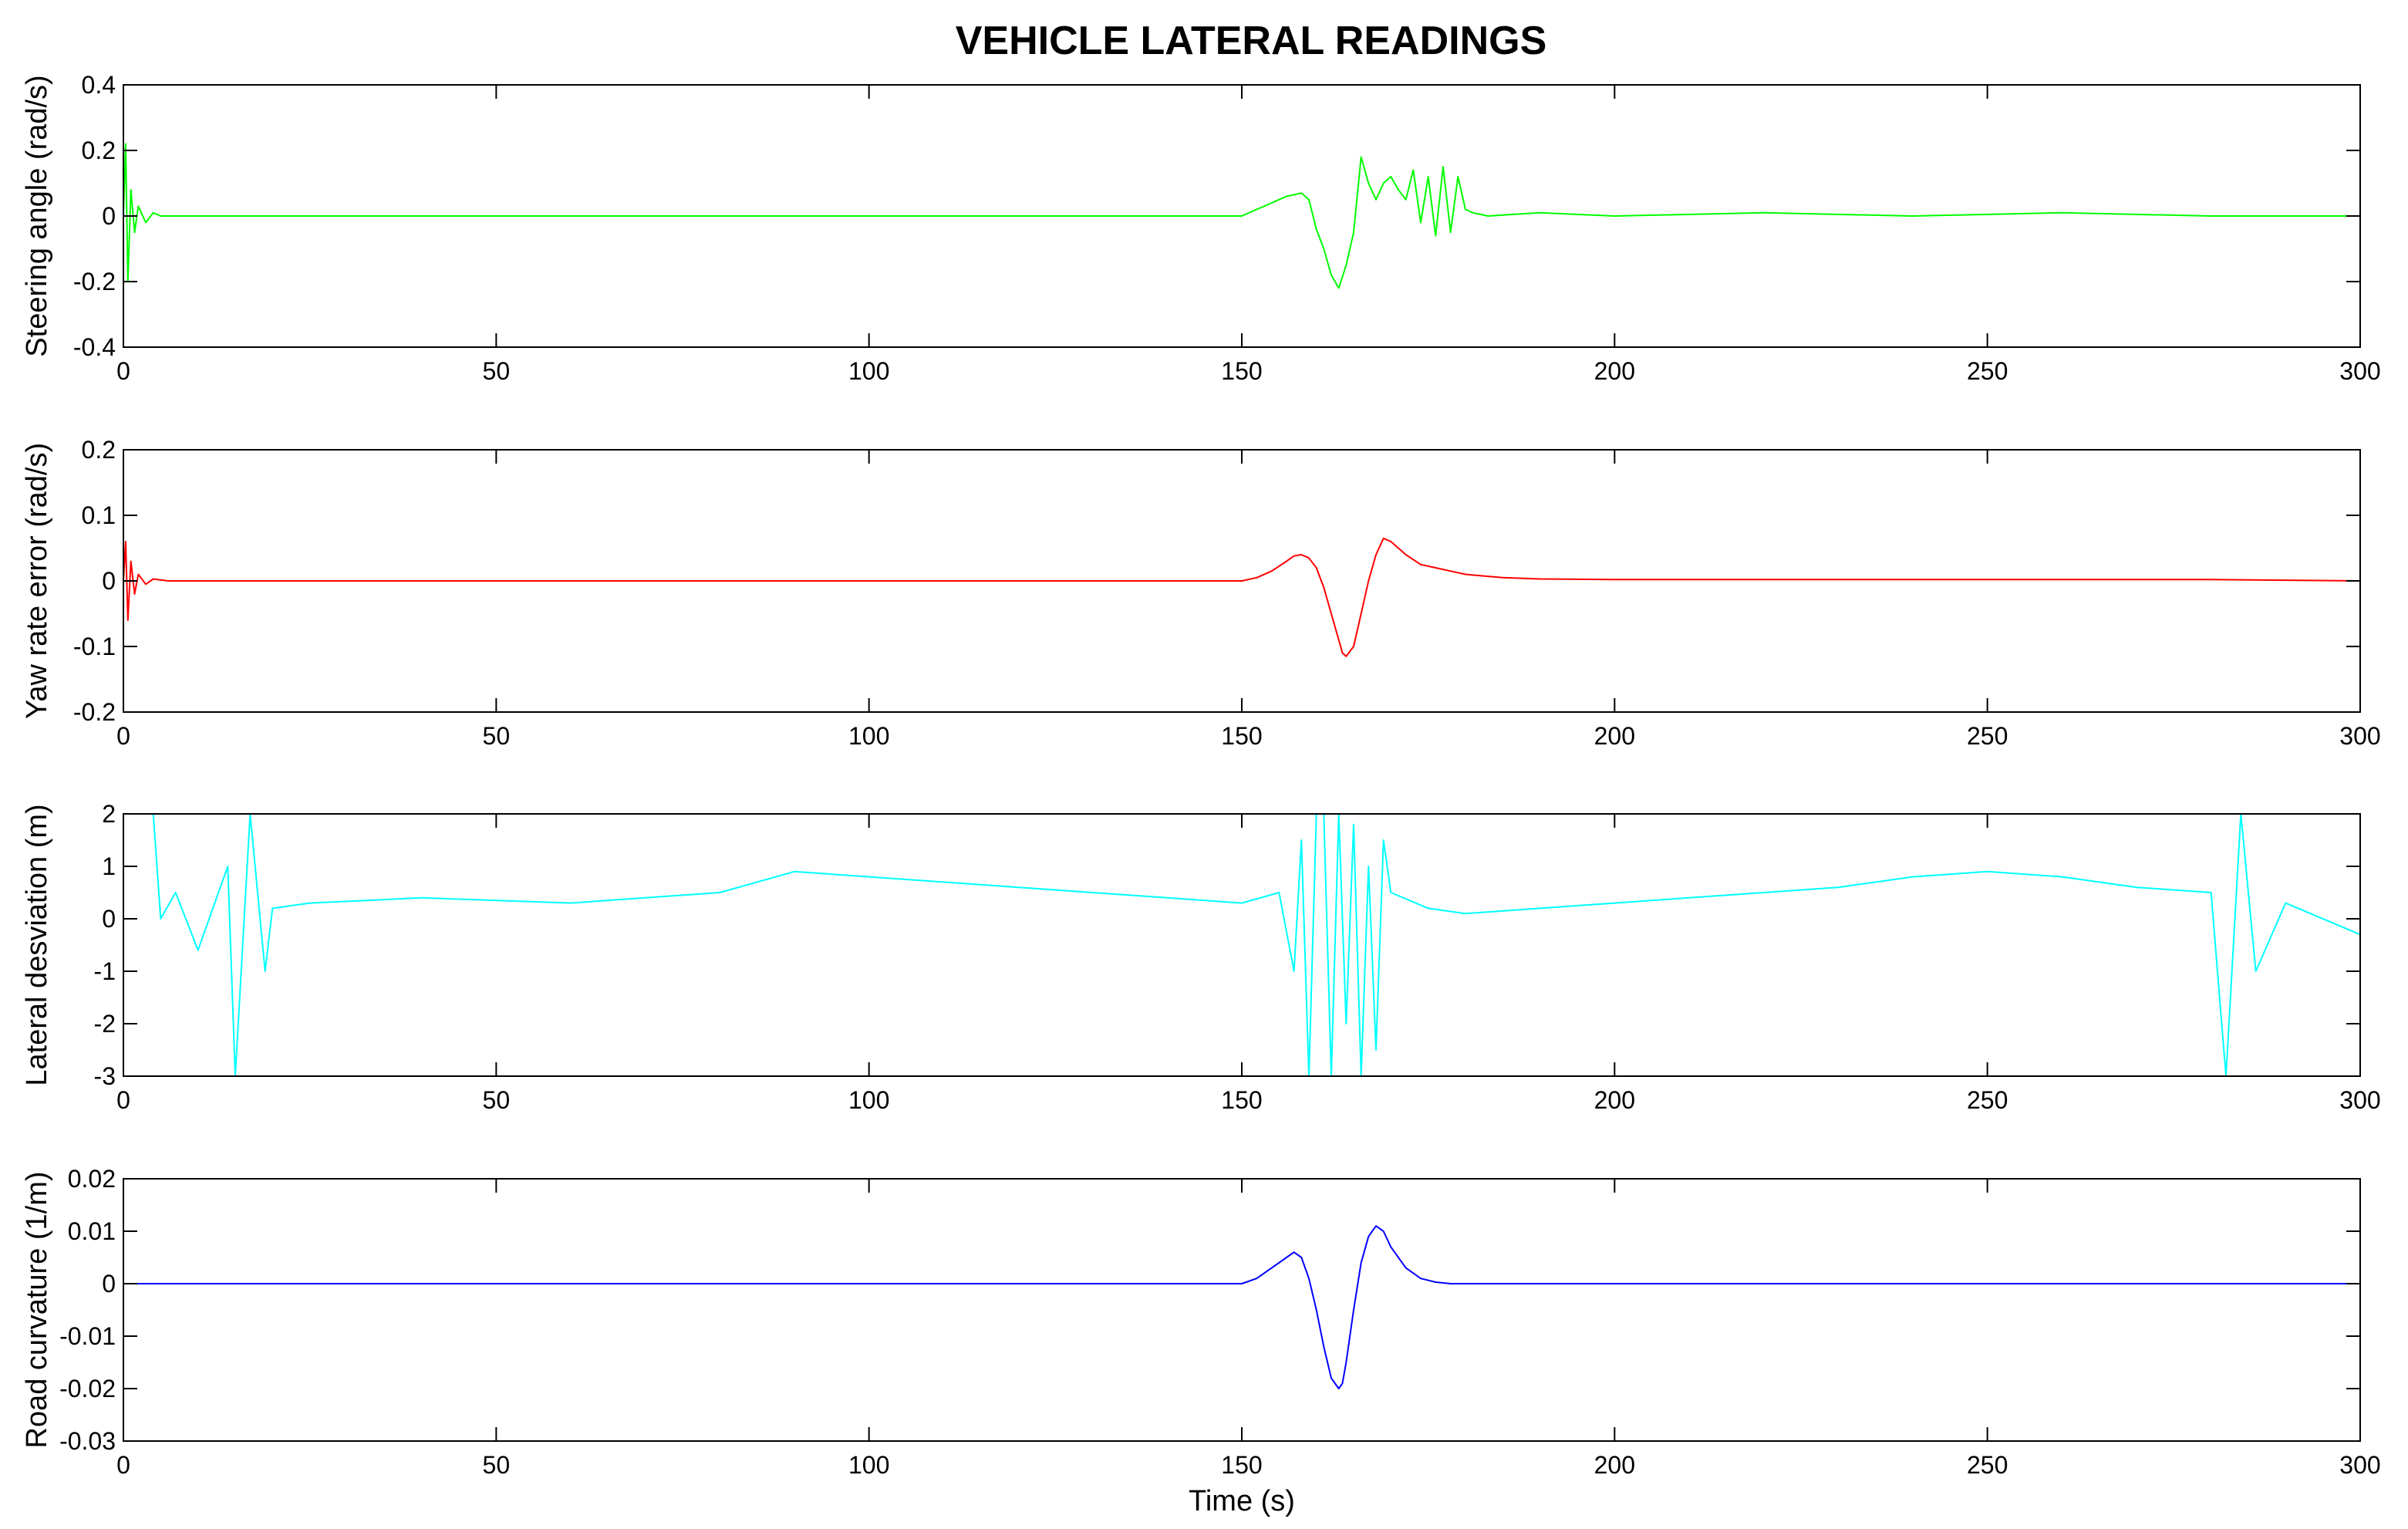  What do you see at coordinates (99, 85) in the screenshot?
I see `y-tick-label: 0.4` at bounding box center [99, 85].